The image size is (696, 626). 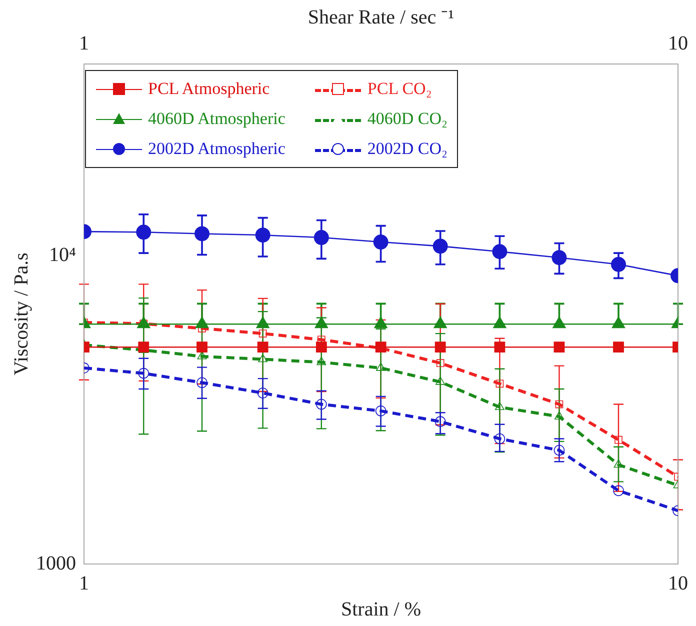 What do you see at coordinates (84, 583) in the screenshot?
I see `x2-tick-label: 1` at bounding box center [84, 583].